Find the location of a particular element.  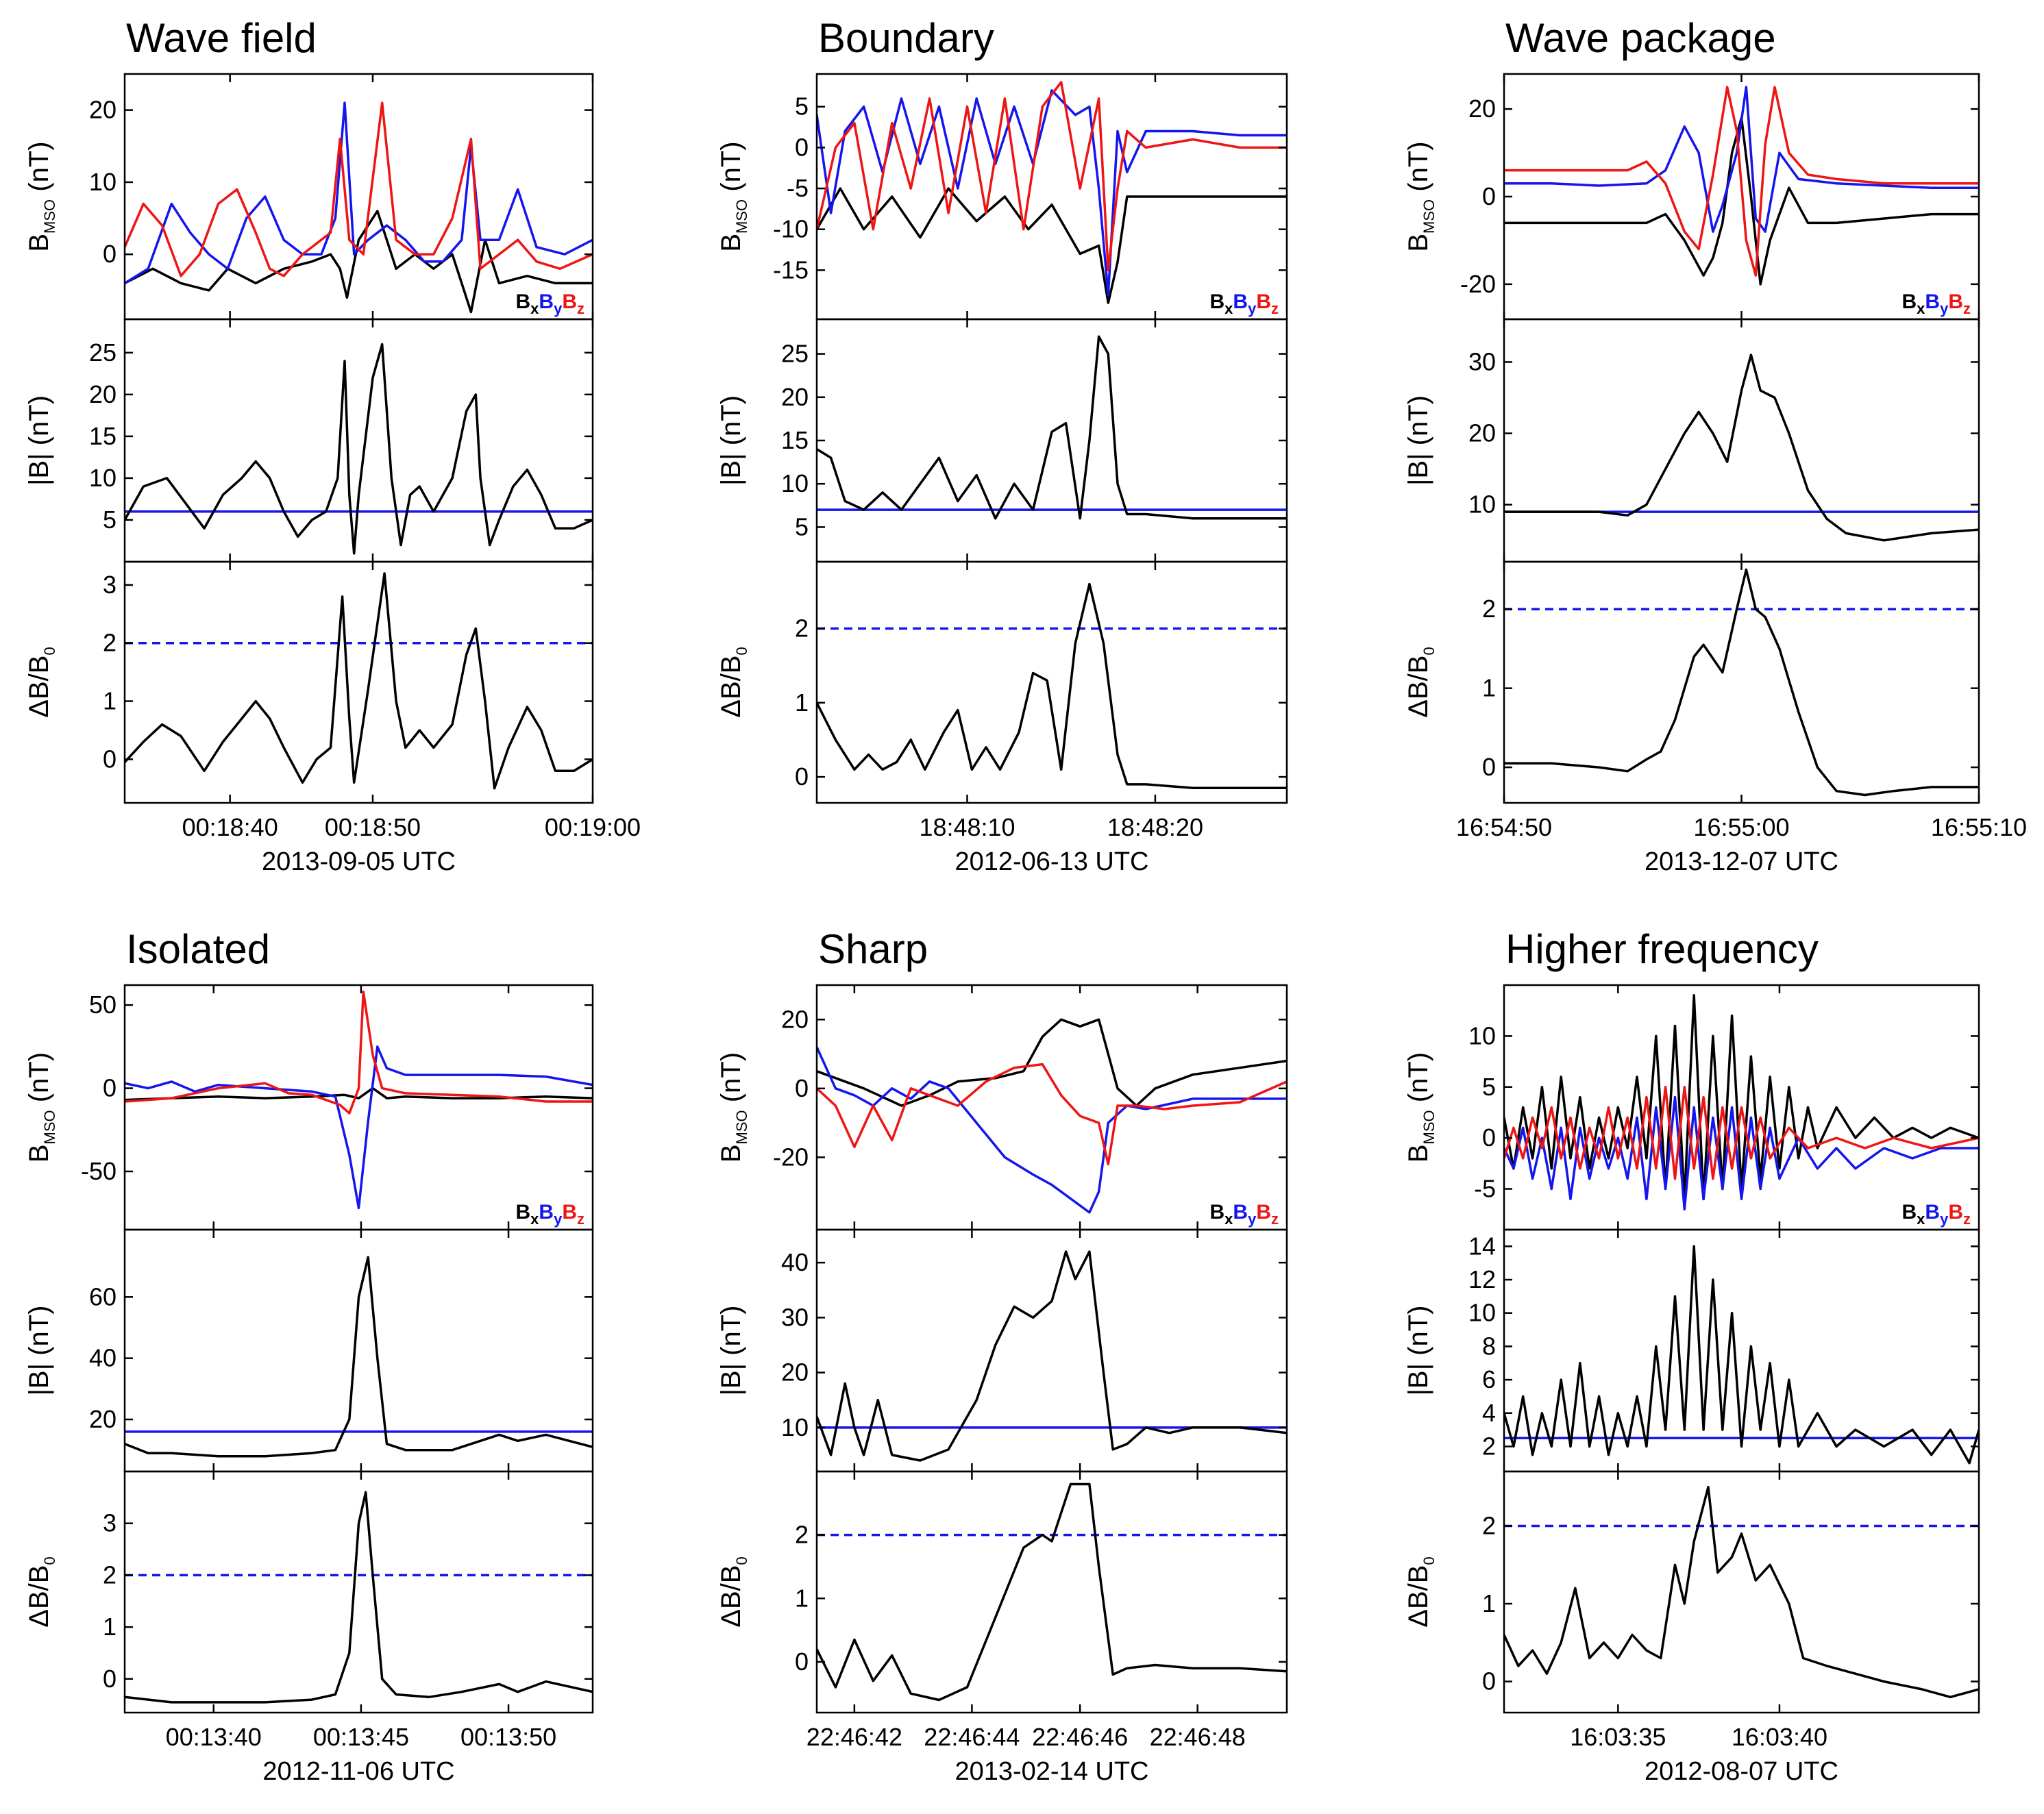

y-tick-label: 40 is located at coordinates (102, 1358).